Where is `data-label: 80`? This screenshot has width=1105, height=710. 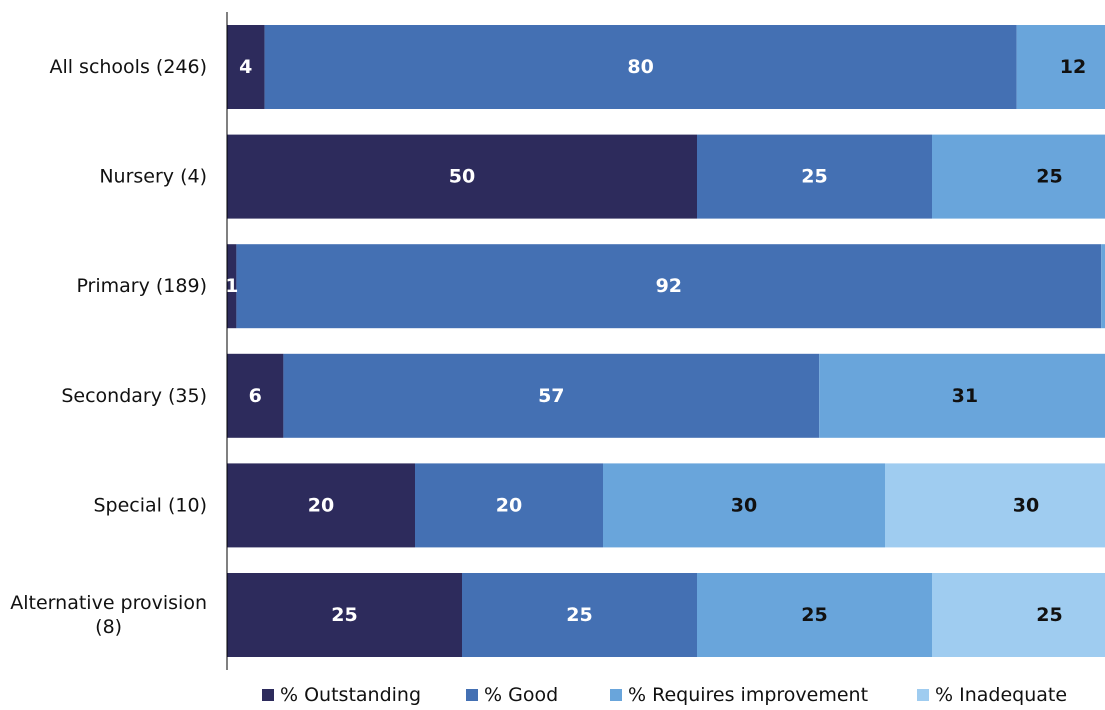
data-label: 80 is located at coordinates (640, 67).